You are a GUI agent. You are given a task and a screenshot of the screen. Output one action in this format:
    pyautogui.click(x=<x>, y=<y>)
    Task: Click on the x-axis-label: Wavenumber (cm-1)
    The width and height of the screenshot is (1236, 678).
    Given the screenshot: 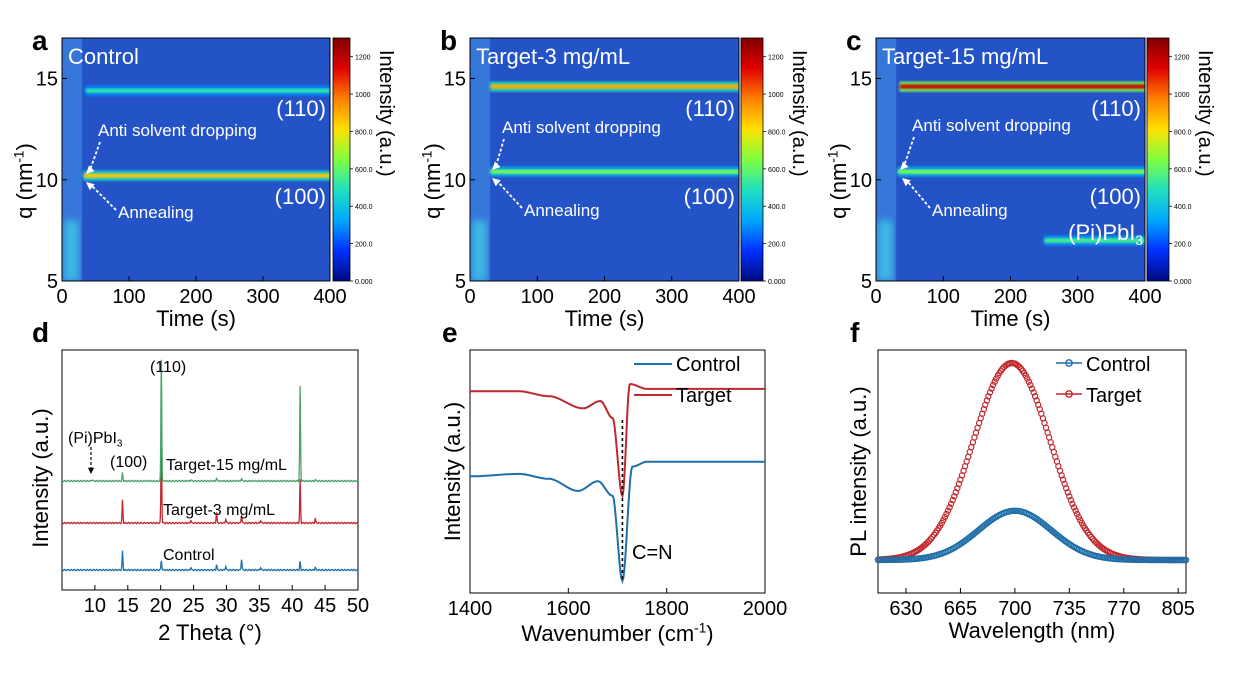 What is the action you would take?
    pyautogui.click(x=617, y=633)
    